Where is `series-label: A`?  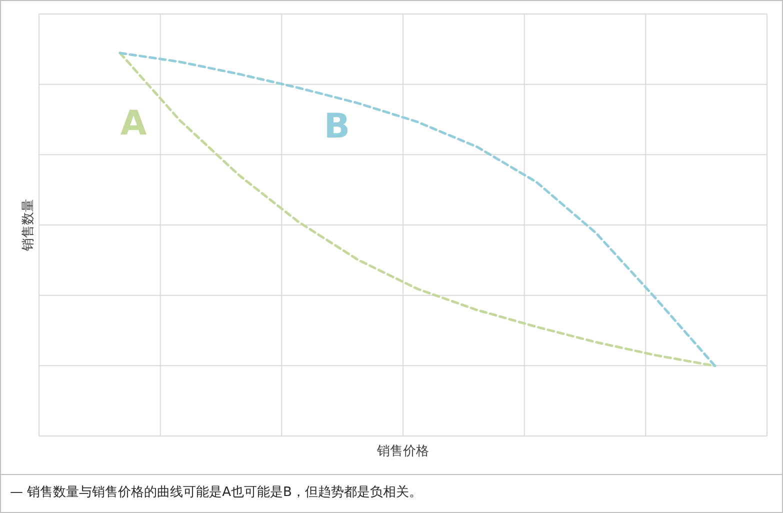 series-label: A is located at coordinates (134, 123).